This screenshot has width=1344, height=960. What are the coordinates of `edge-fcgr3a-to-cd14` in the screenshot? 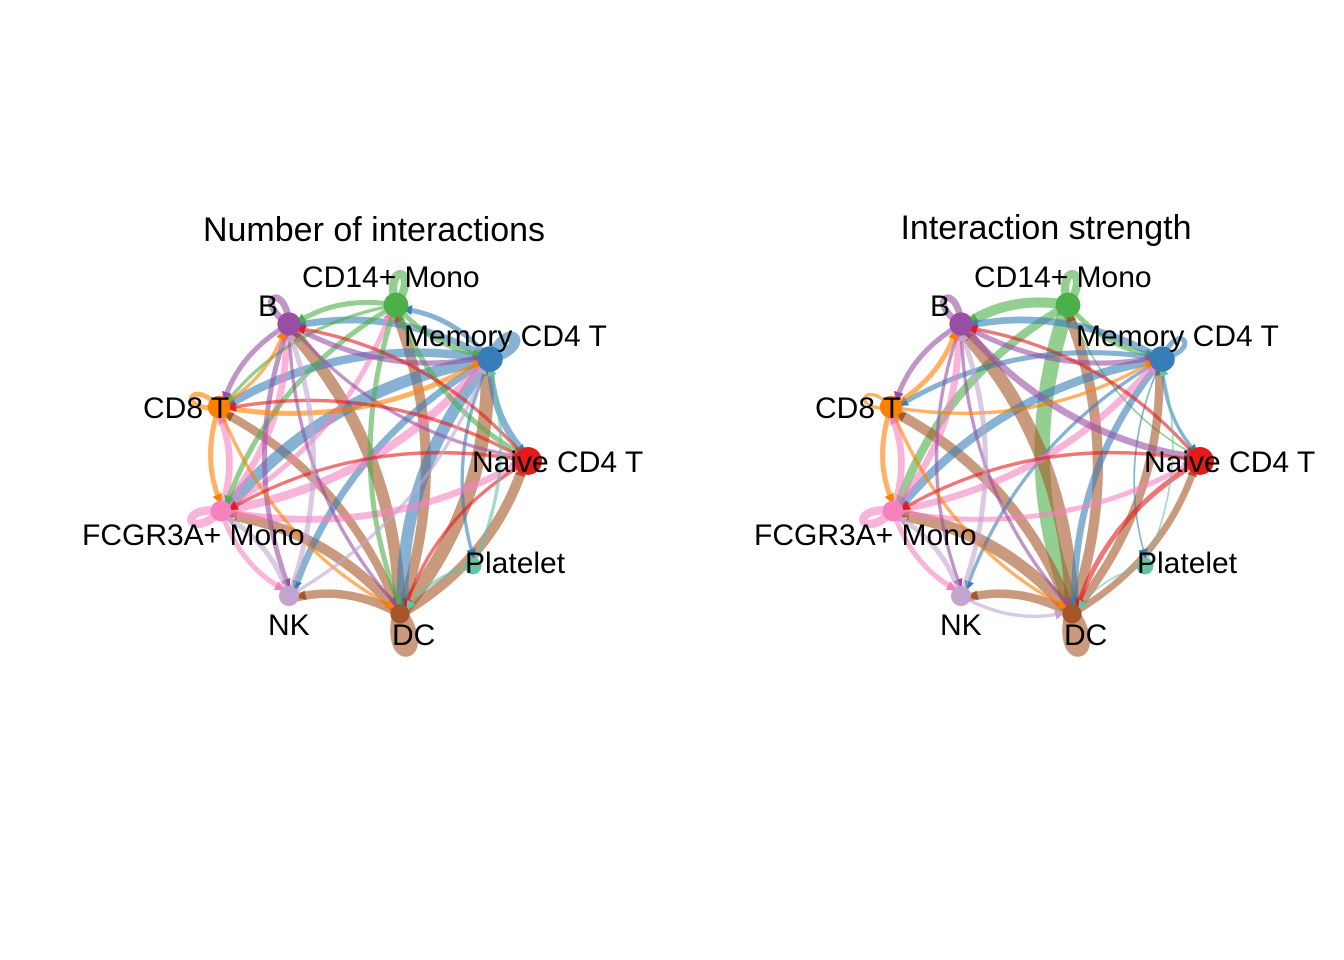 It's located at (306, 411).